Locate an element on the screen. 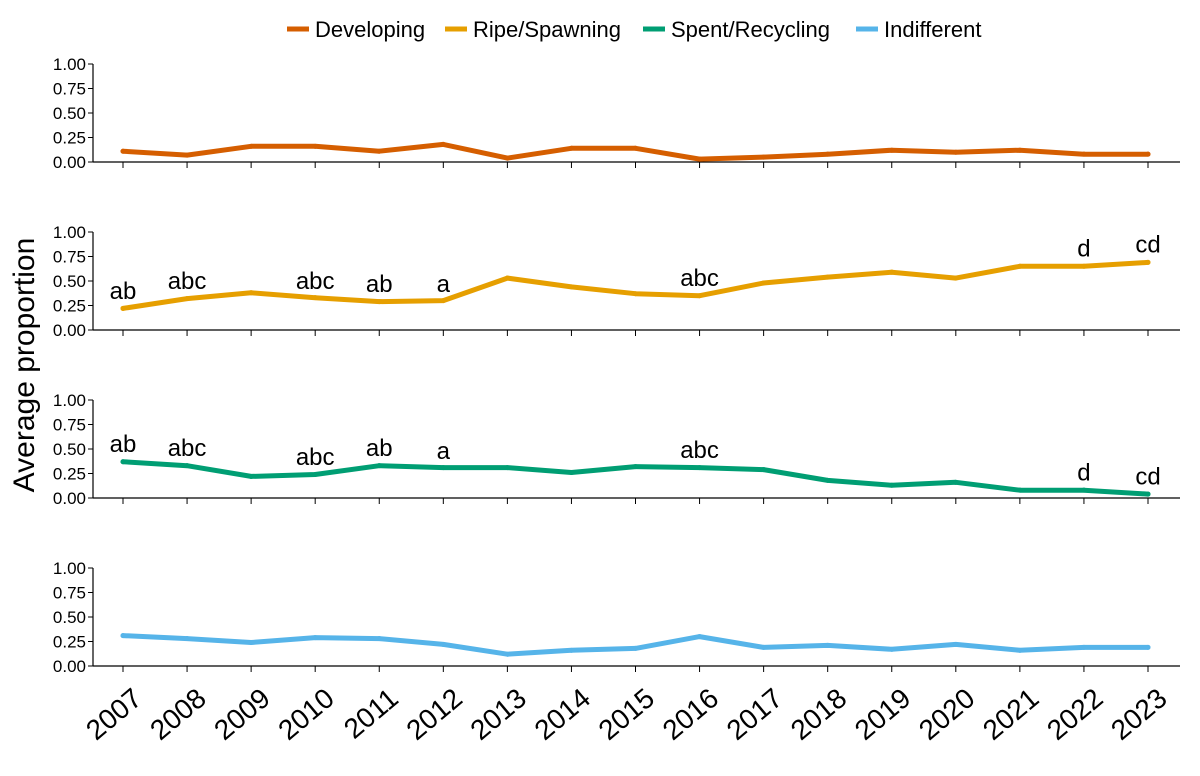  panel-1: 0.00 0.25 0.50 0.75 1.00 ab abc abc ab a abc d cd is located at coordinates (616, 281).